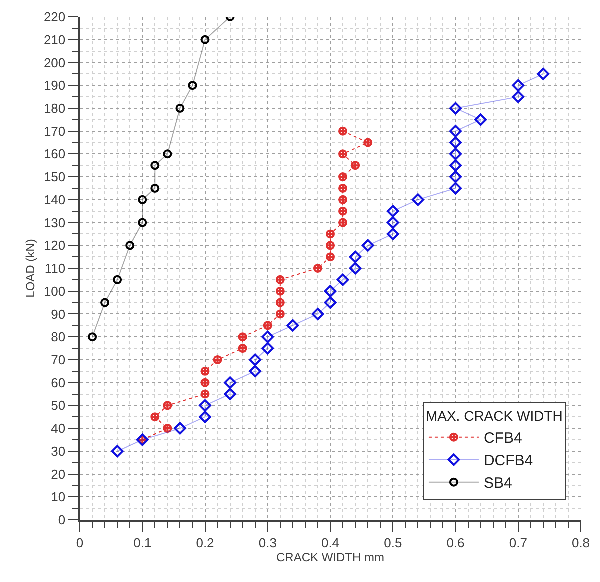 Image resolution: width=600 pixels, height=582 pixels. Describe the element at coordinates (494, 416) in the screenshot. I see `legend-title: MAX. CRACK WIDTH` at that location.